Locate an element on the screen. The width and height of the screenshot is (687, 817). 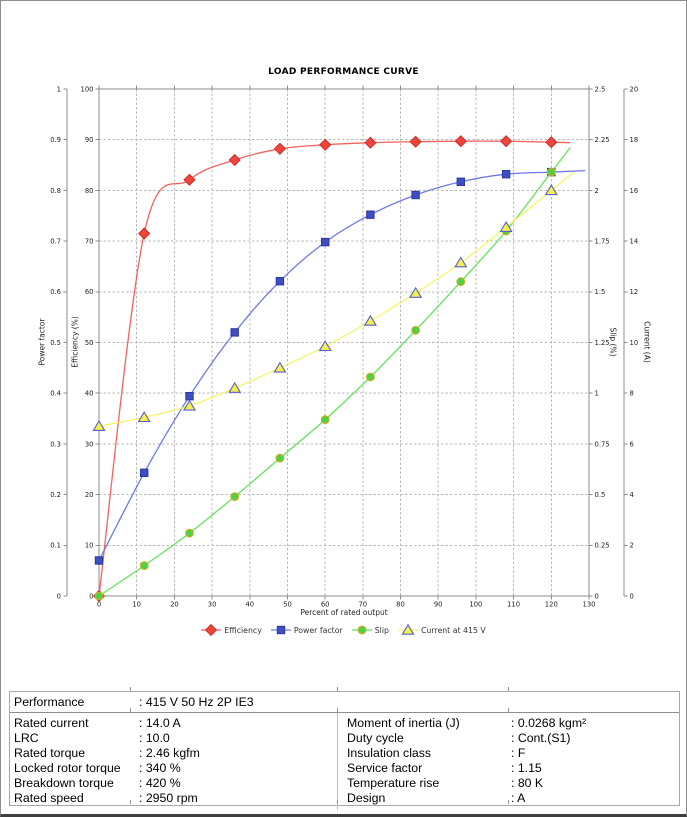
svg-text: 8 is located at coordinates (632, 394).